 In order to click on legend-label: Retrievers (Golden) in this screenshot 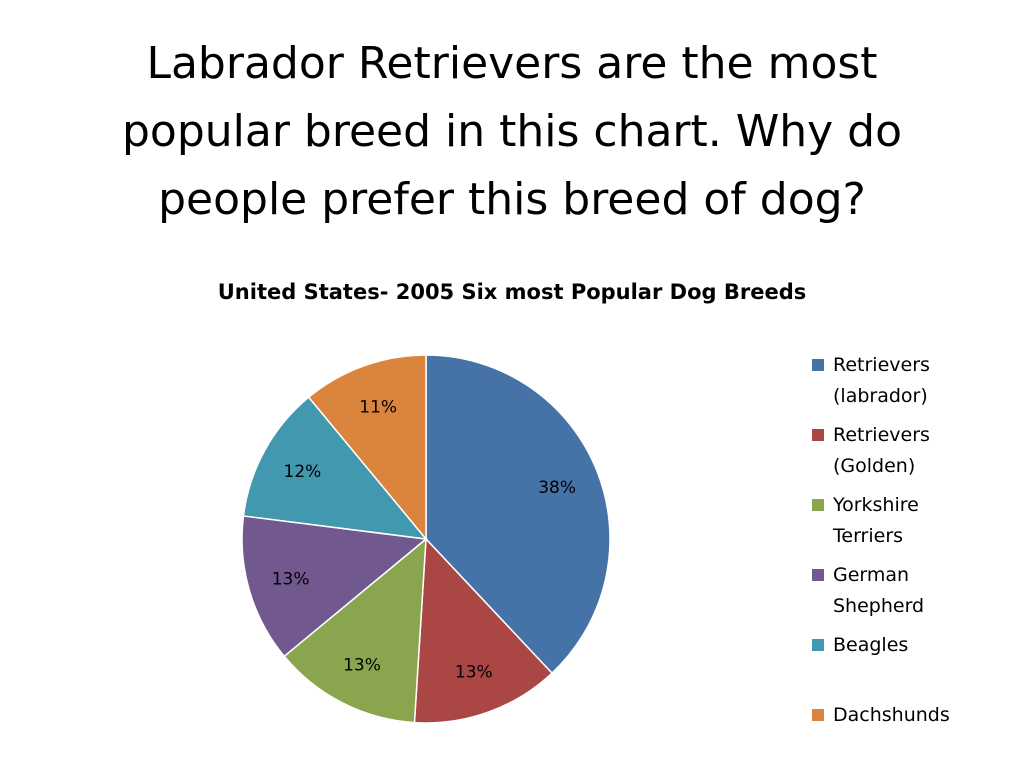, I will do `click(903, 451)`.